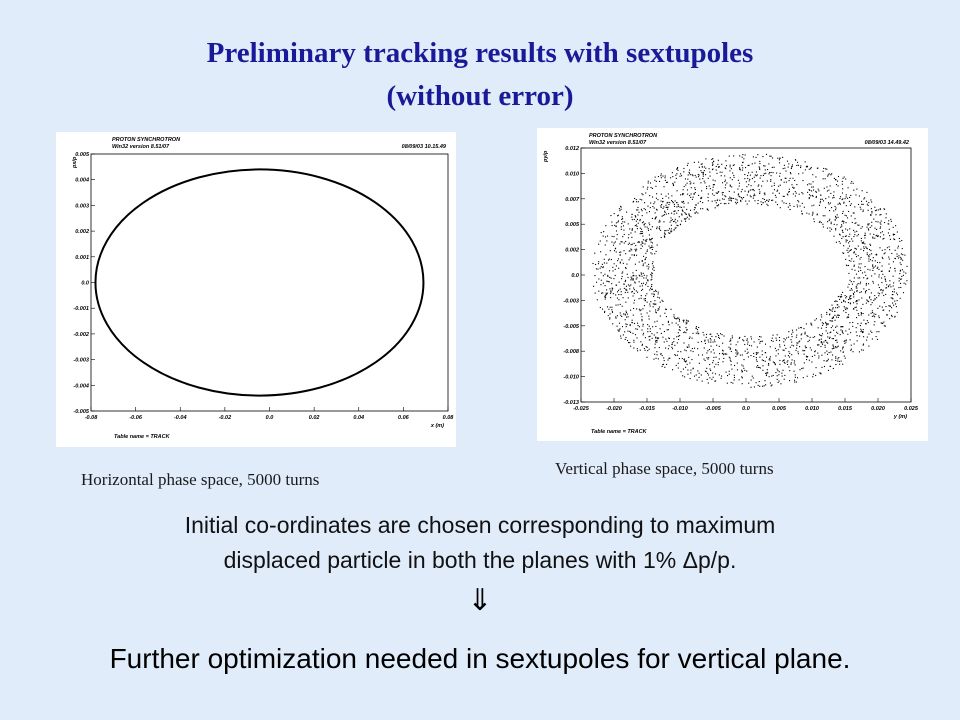 Image resolution: width=960 pixels, height=720 pixels. Describe the element at coordinates (437, 426) in the screenshot. I see `x-axis-label: x (m)` at that location.